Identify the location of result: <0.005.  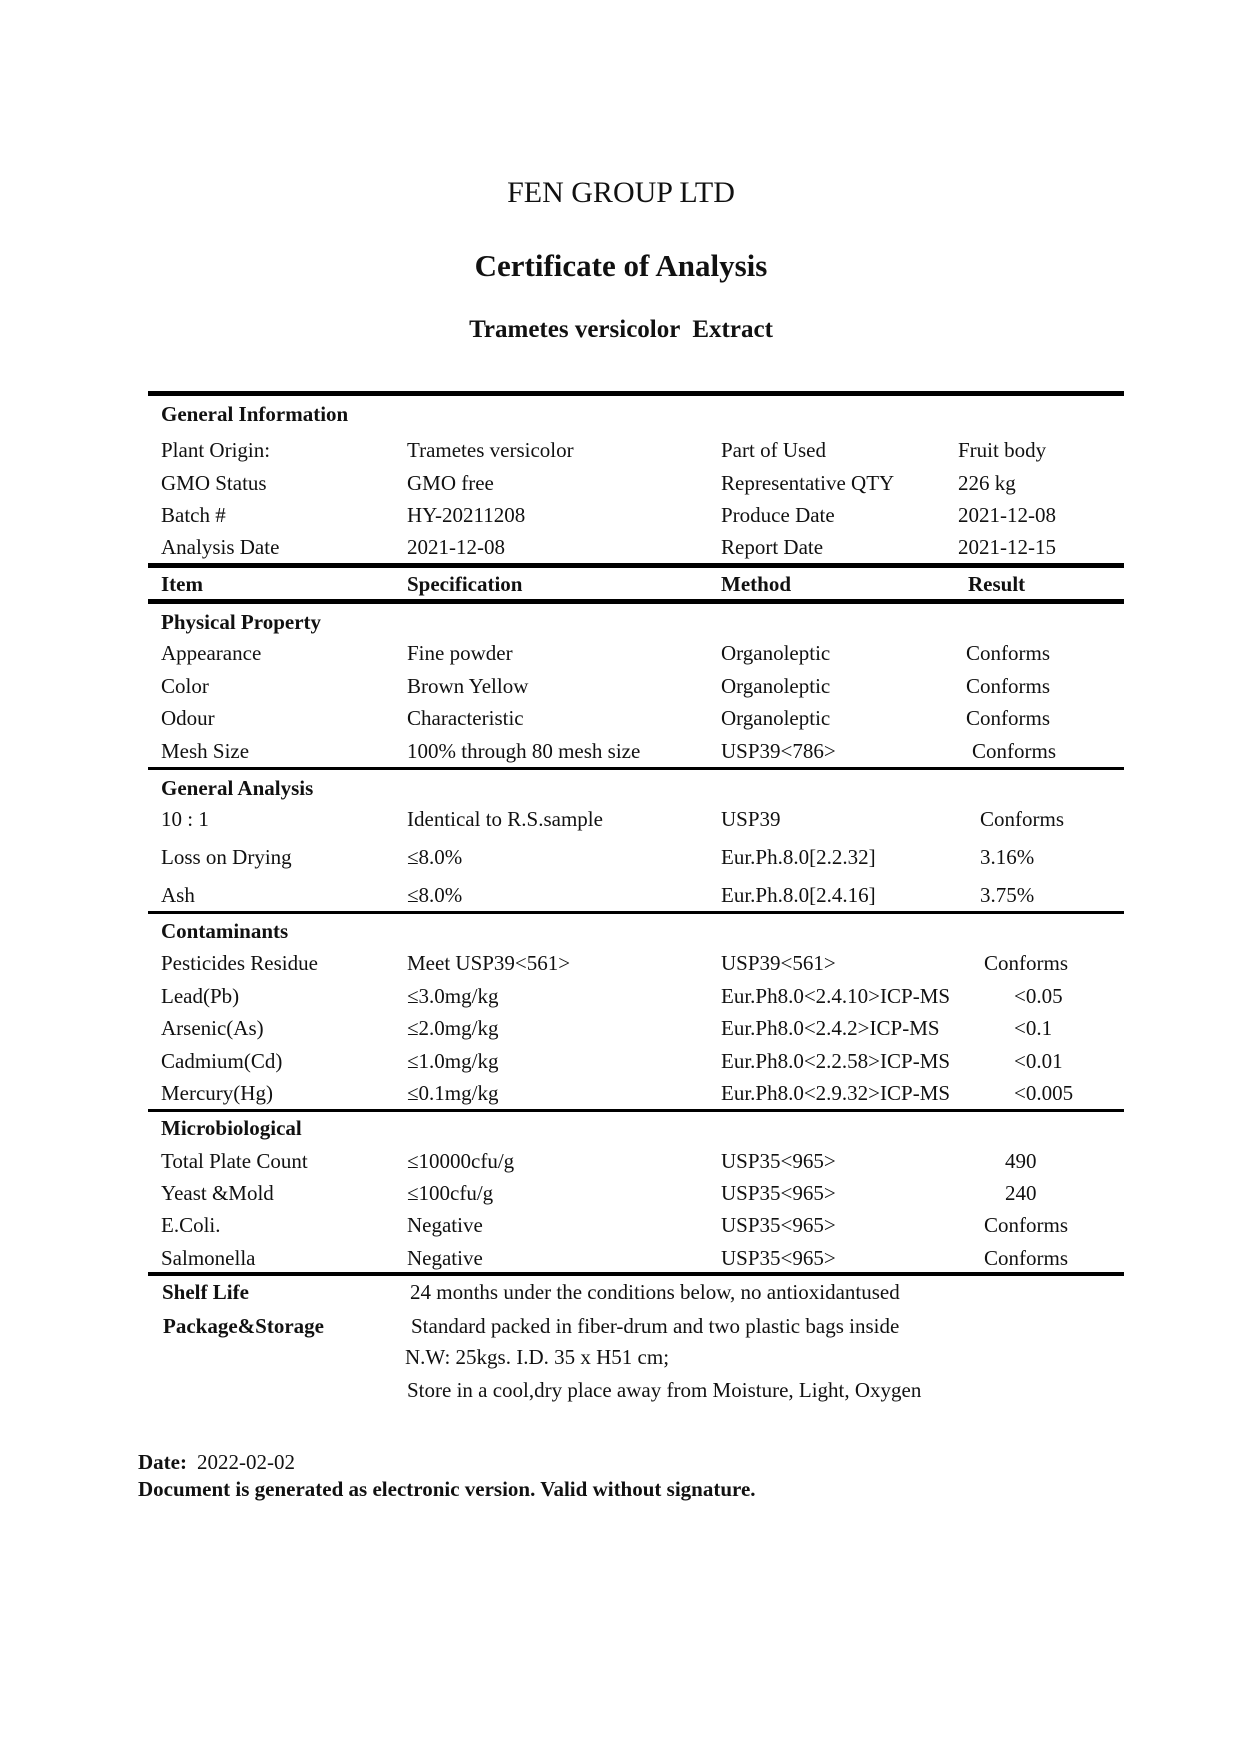
(1044, 1093).